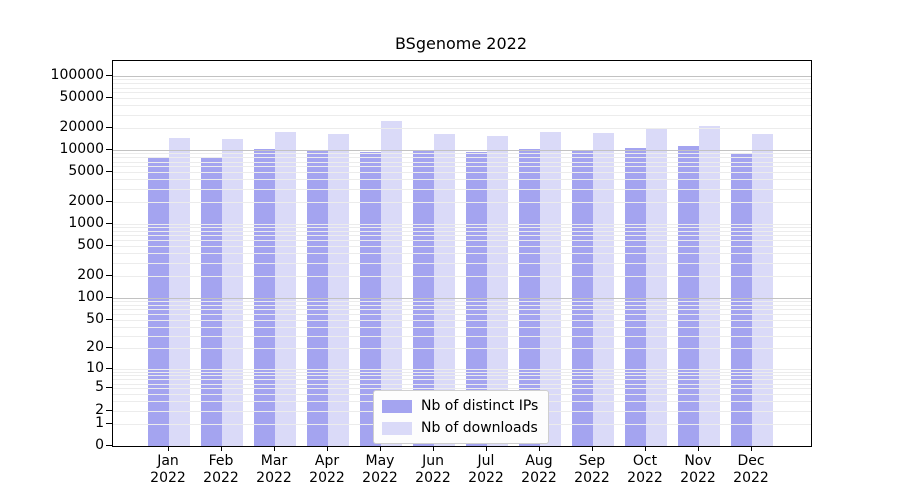 The image size is (900, 500). Describe the element at coordinates (90, 245) in the screenshot. I see `y-tick-label: 500` at that location.